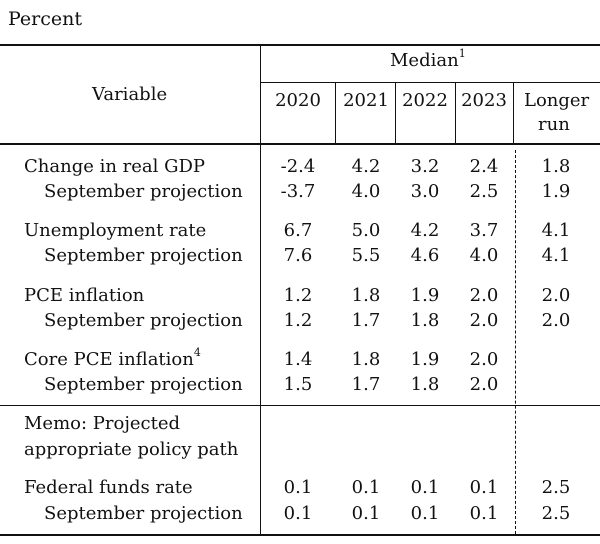 This screenshot has width=600, height=544. Describe the element at coordinates (130, 94) in the screenshot. I see `variable-header: Variable` at that location.